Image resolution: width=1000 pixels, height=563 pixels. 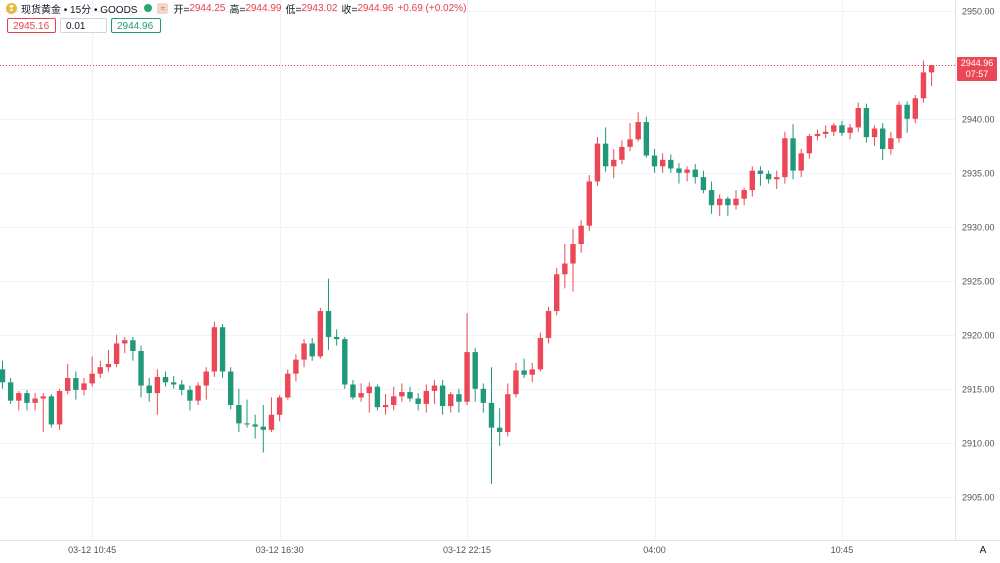 What do you see at coordinates (136, 25) in the screenshot?
I see `buy-price-button: 2944.96` at bounding box center [136, 25].